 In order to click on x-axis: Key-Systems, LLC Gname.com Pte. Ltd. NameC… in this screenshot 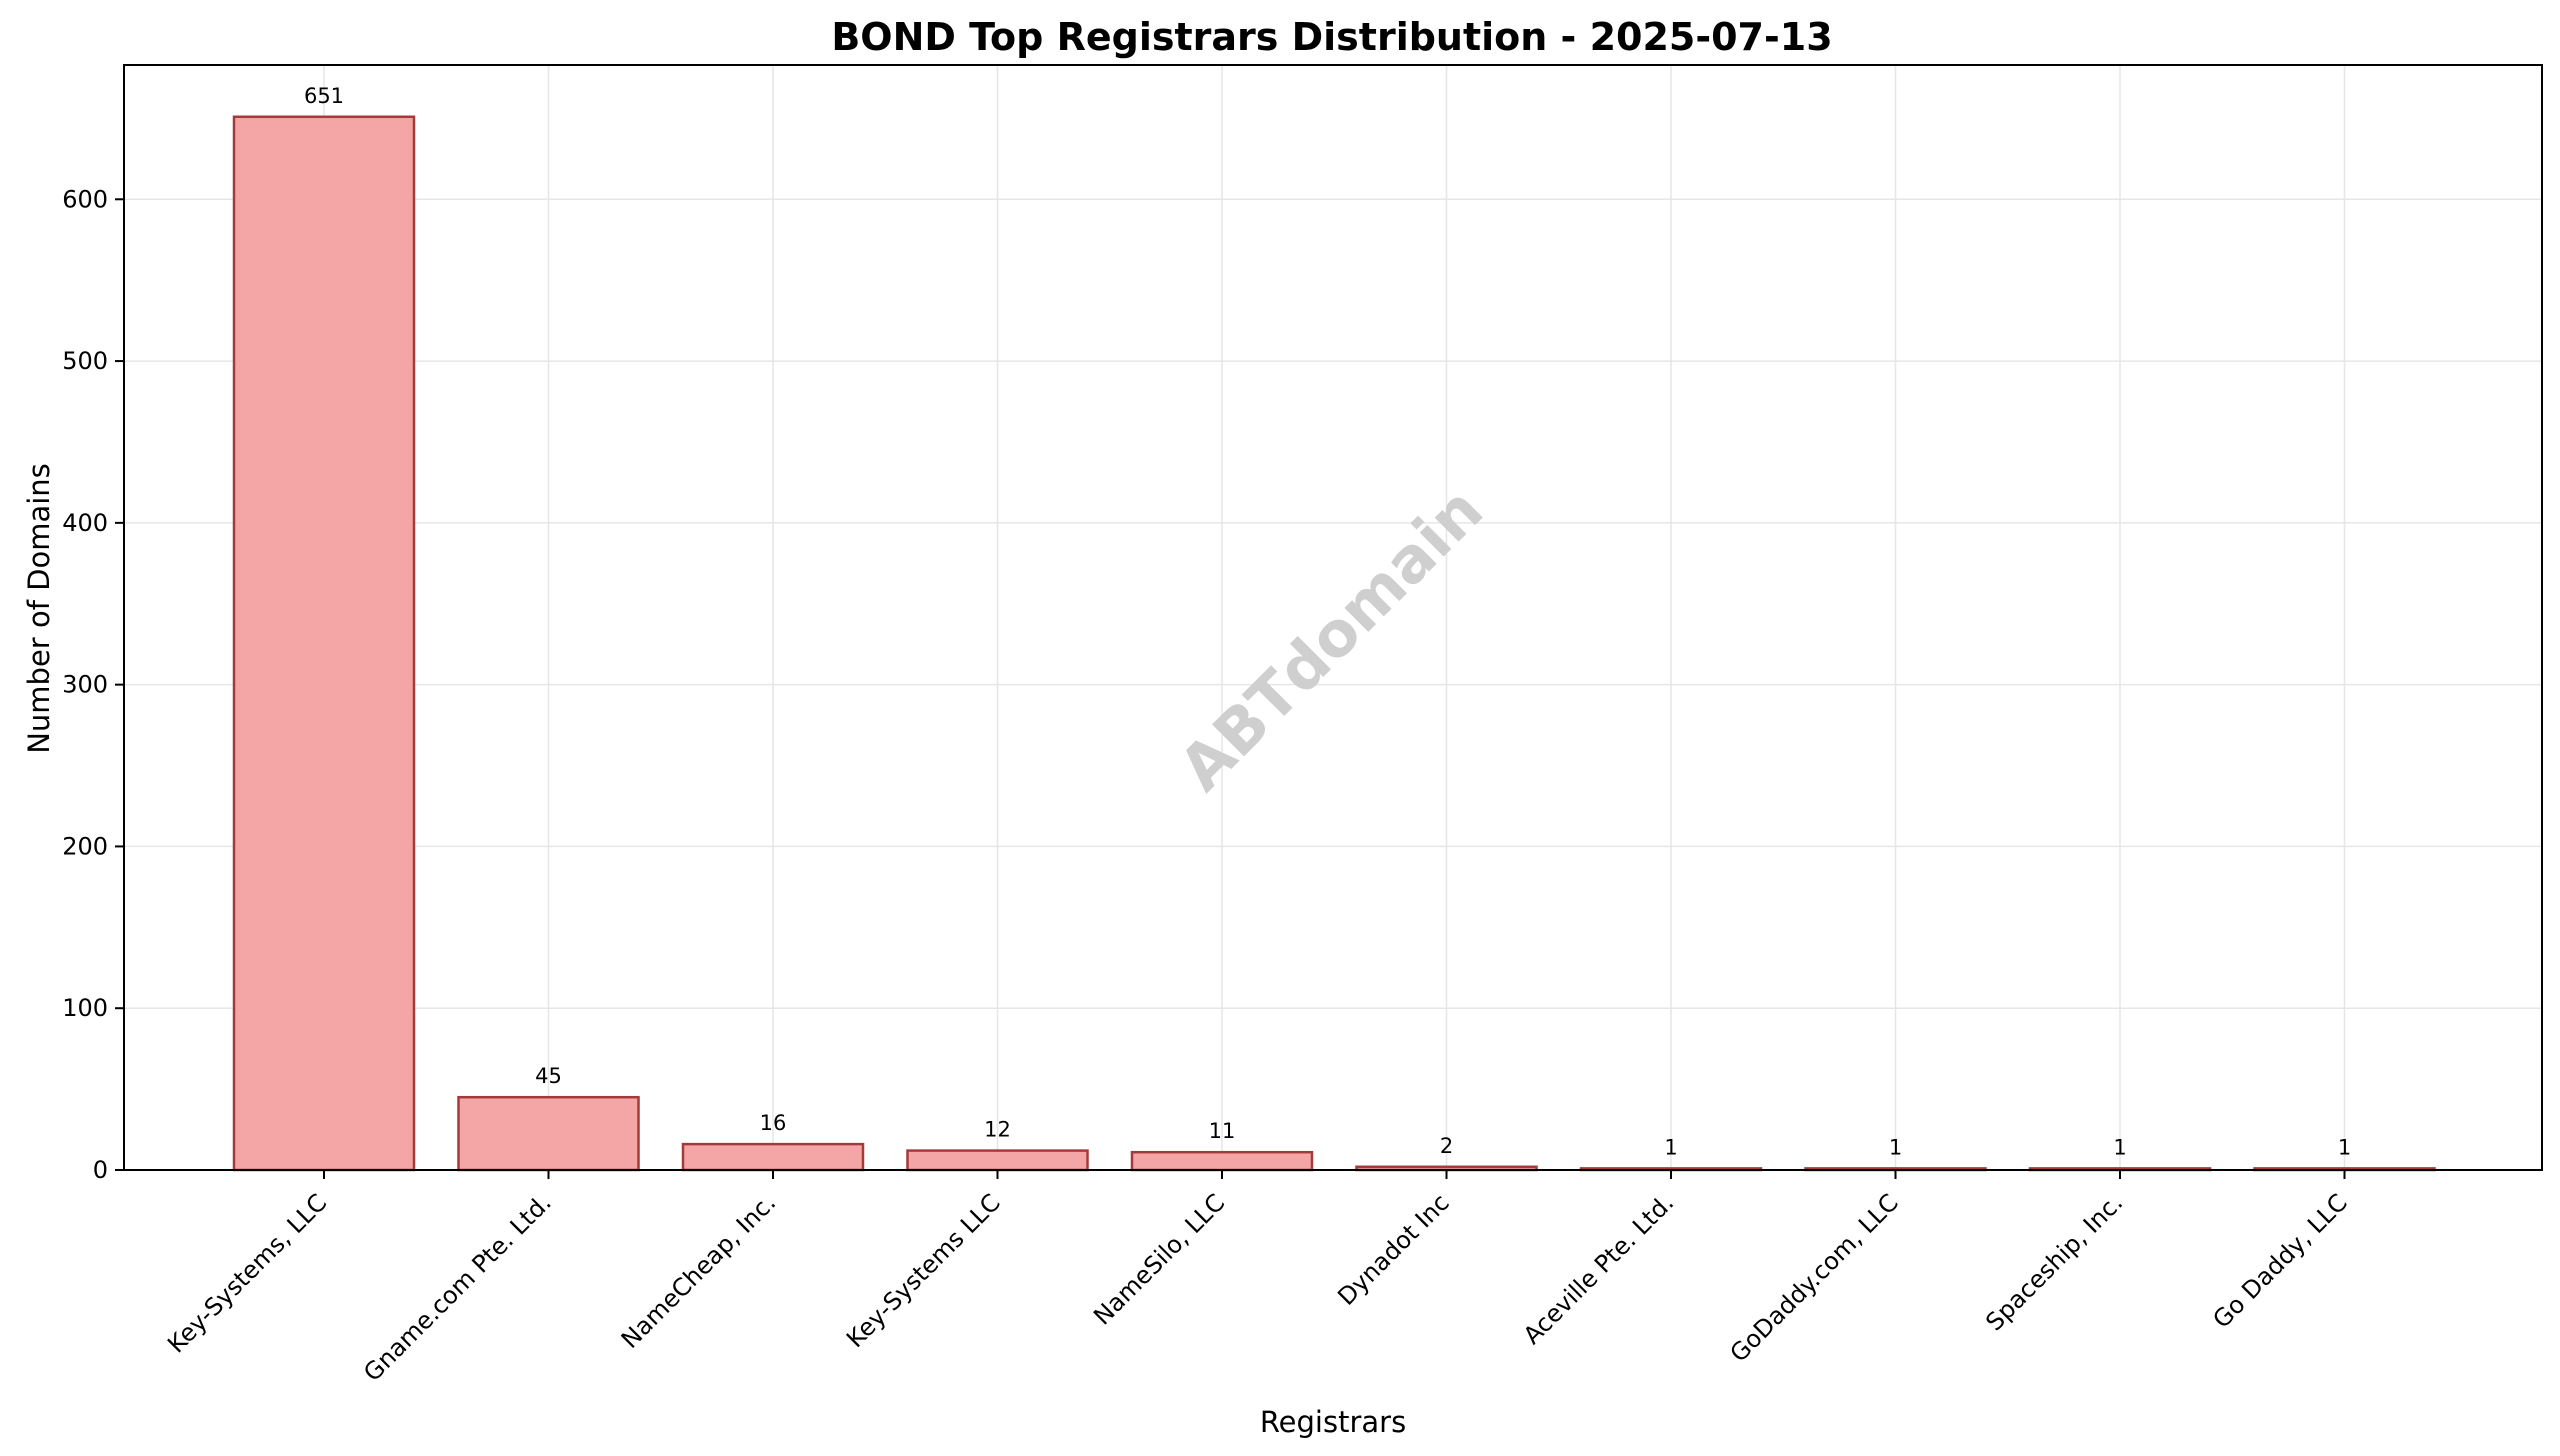, I will do `click(1257, 1278)`.